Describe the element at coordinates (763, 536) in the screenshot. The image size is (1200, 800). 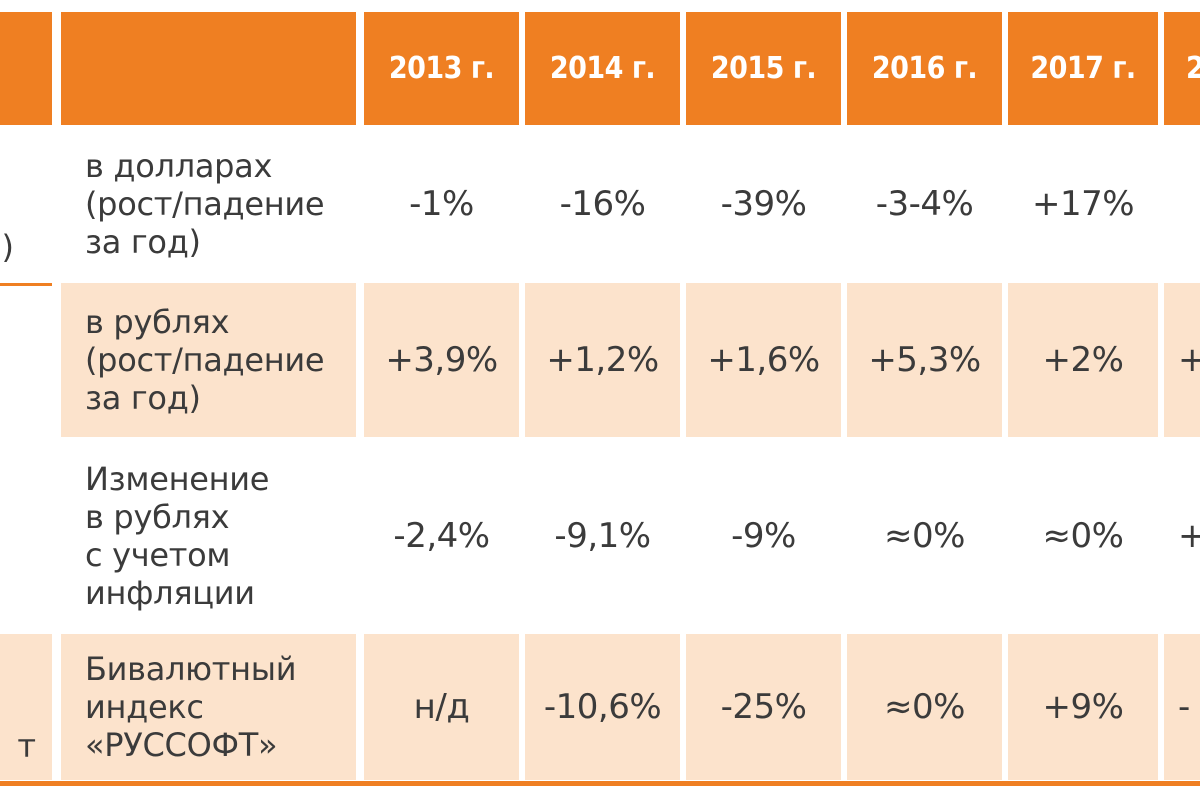
I see `value-inflation-2015: -9%` at that location.